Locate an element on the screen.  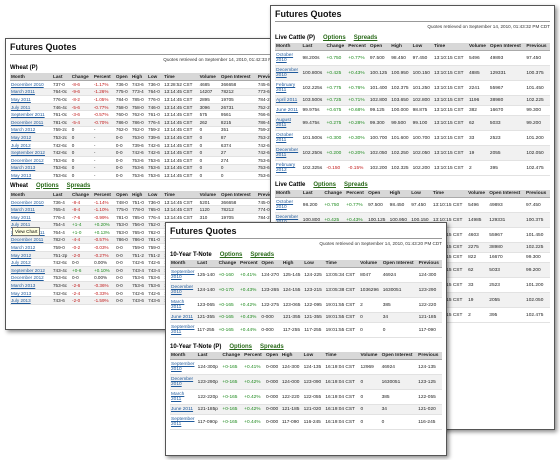
cell: 781-0c is located at coordinates (61, 122).